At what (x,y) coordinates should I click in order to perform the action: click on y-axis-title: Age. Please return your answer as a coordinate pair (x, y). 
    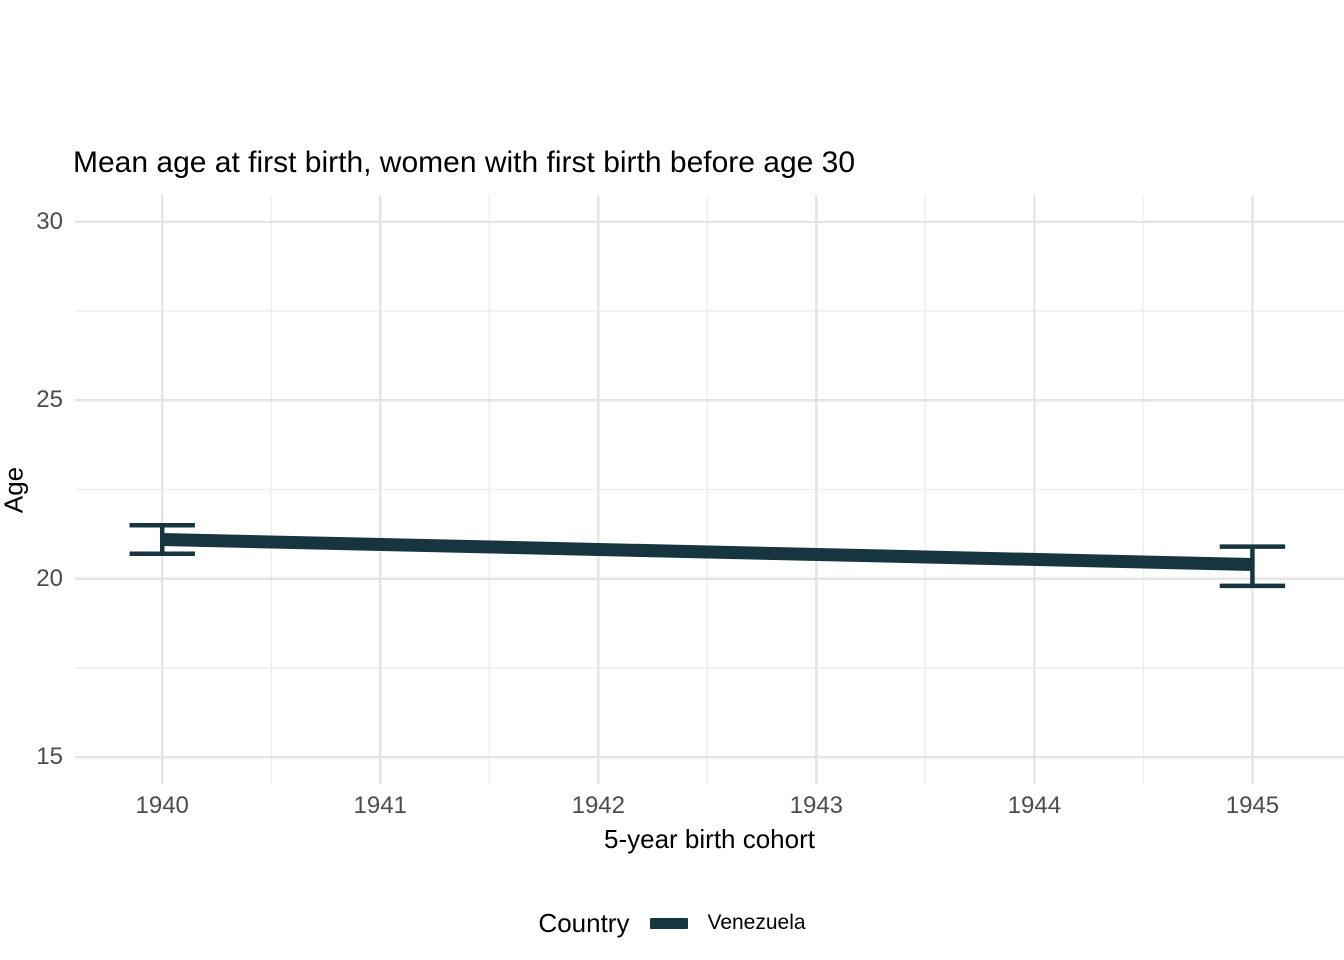
    Looking at the image, I should click on (14, 490).